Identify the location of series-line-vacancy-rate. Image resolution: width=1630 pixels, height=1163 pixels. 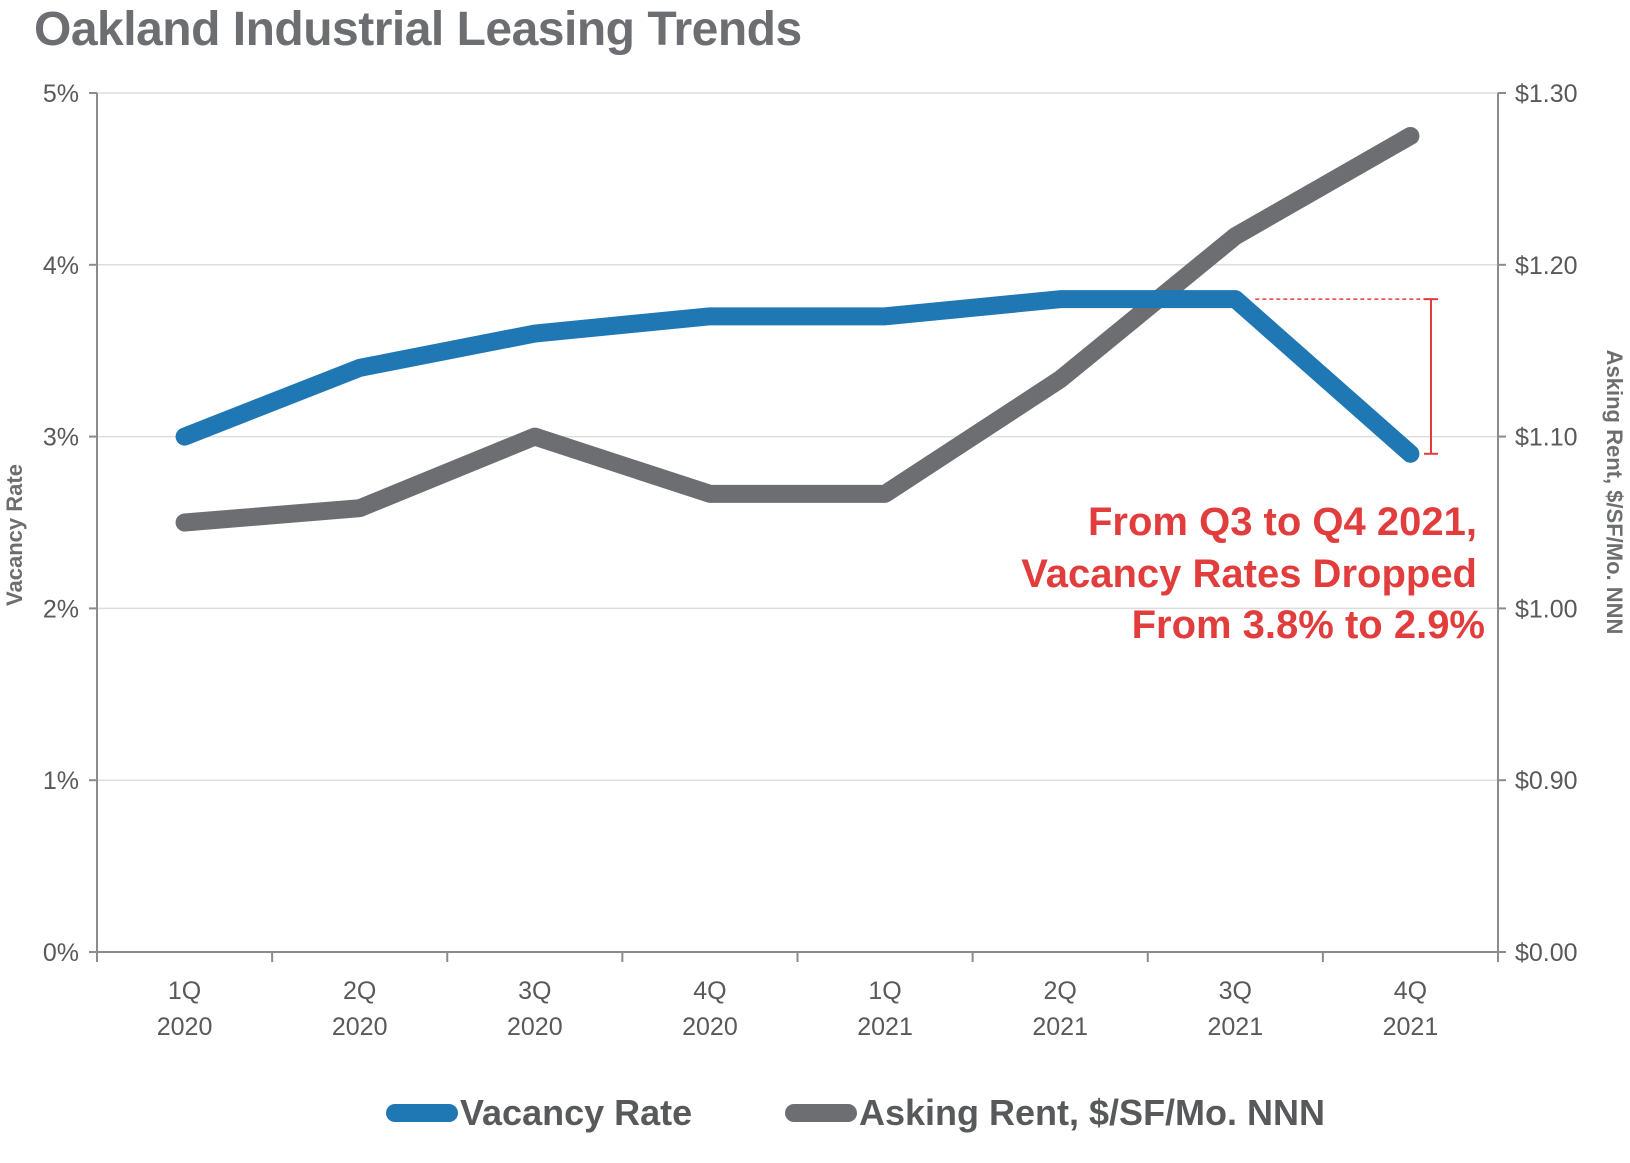
(797, 376).